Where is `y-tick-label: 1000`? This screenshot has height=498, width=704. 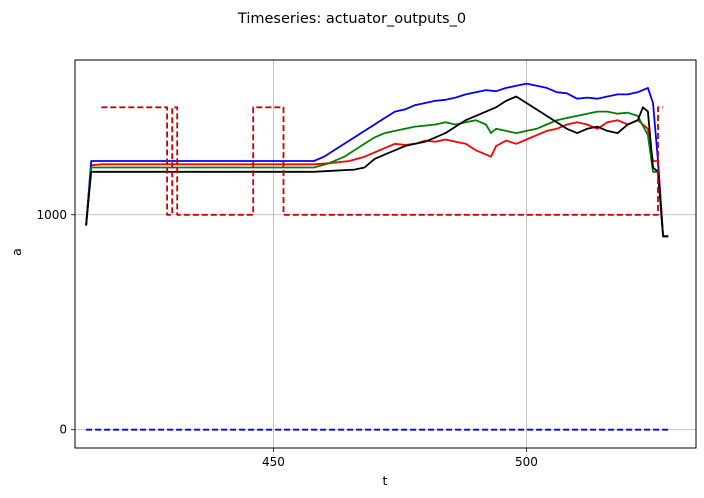
y-tick-label: 1000 is located at coordinates (51, 215).